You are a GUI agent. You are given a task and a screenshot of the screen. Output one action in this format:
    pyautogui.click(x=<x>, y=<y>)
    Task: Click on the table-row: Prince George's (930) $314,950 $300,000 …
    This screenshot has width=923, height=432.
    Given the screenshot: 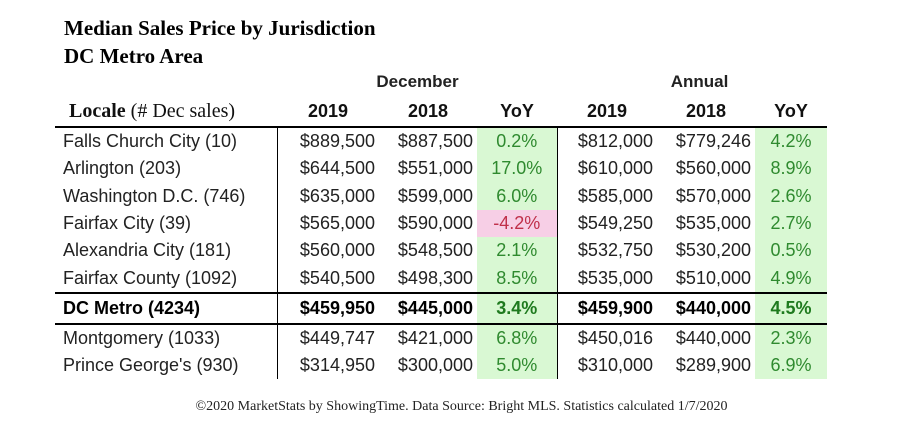 What is the action you would take?
    pyautogui.click(x=441, y=366)
    